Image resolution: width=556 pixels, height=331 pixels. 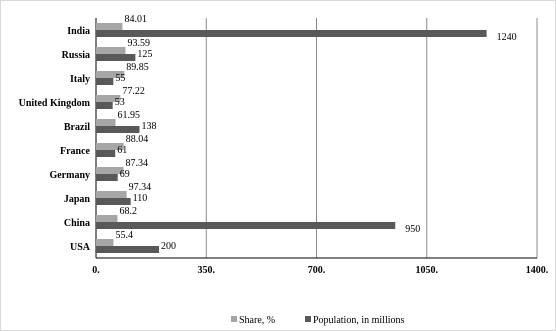 What do you see at coordinates (148, 126) in the screenshot?
I see `data-label-population: 138` at bounding box center [148, 126].